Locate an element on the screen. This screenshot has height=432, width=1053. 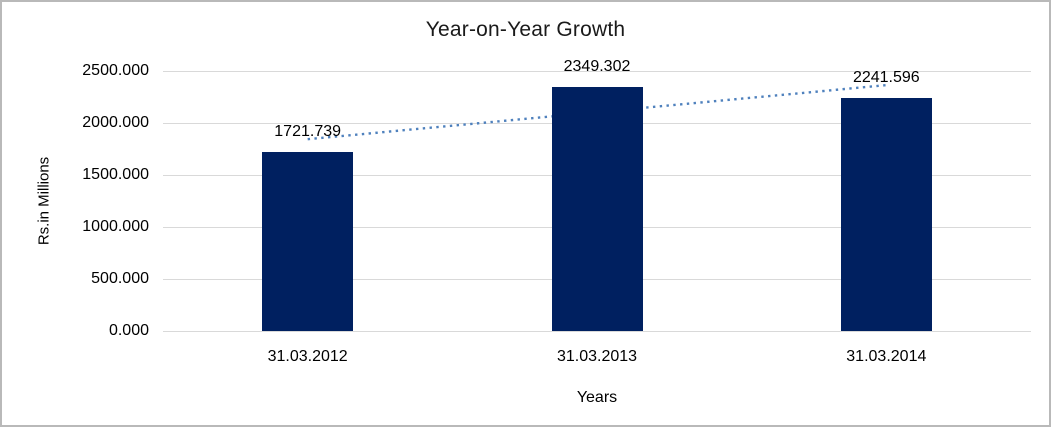
bar-data-label: 2349.302 is located at coordinates (597, 66).